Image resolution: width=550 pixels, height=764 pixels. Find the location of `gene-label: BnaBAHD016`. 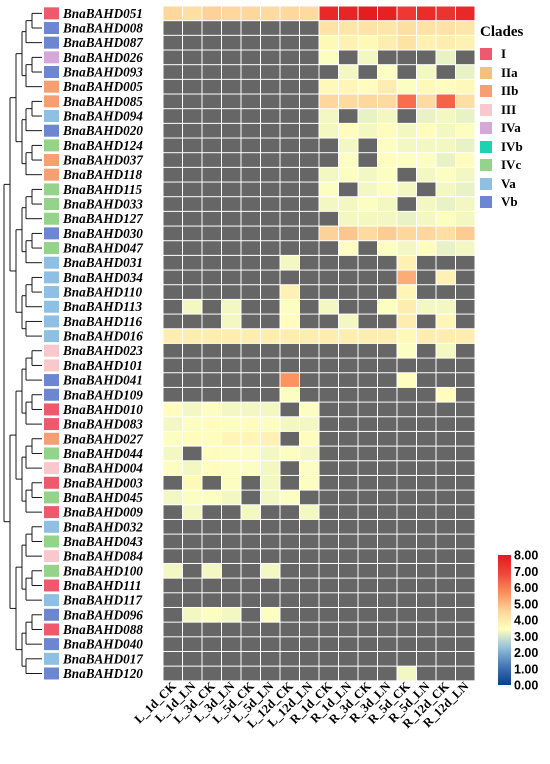

gene-label: BnaBAHD016 is located at coordinates (102, 336).